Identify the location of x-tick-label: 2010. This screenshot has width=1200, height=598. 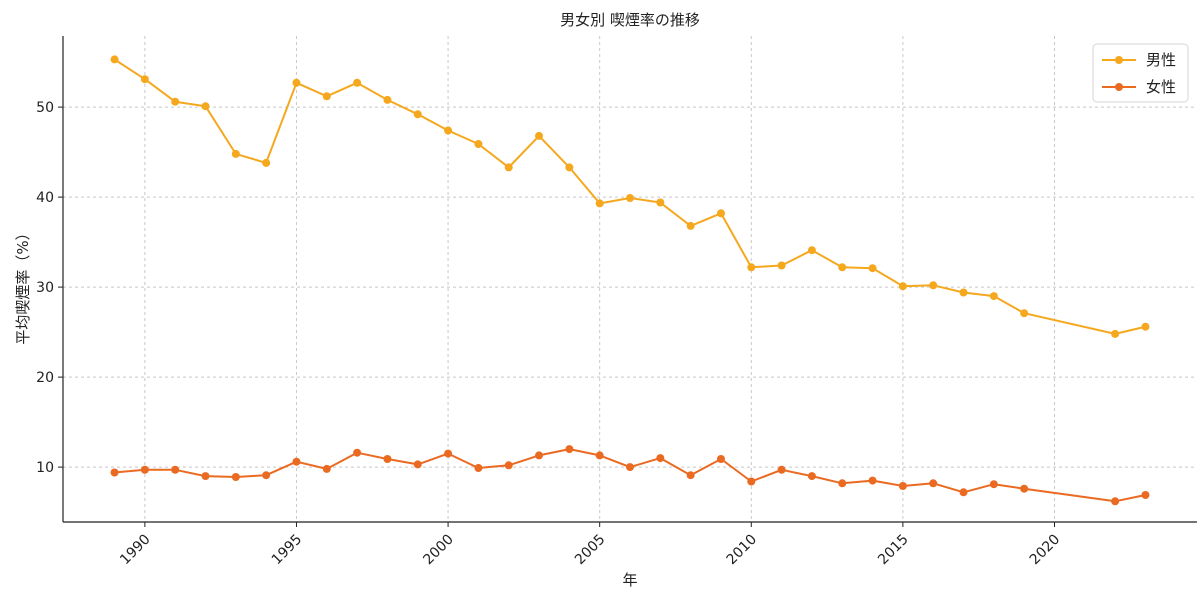
(742, 550).